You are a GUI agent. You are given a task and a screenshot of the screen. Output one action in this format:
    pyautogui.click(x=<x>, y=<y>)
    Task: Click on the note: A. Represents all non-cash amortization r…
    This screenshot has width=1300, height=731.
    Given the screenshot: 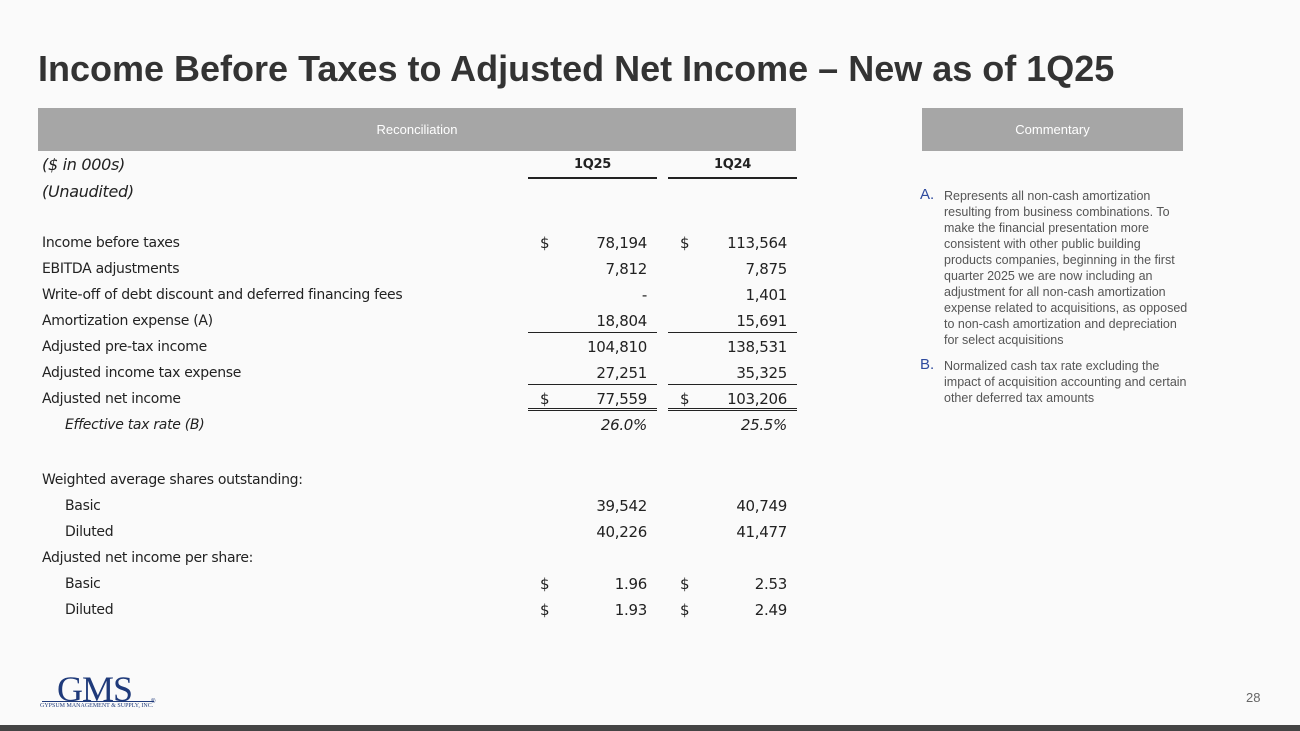 What is the action you would take?
    pyautogui.click(x=1054, y=267)
    